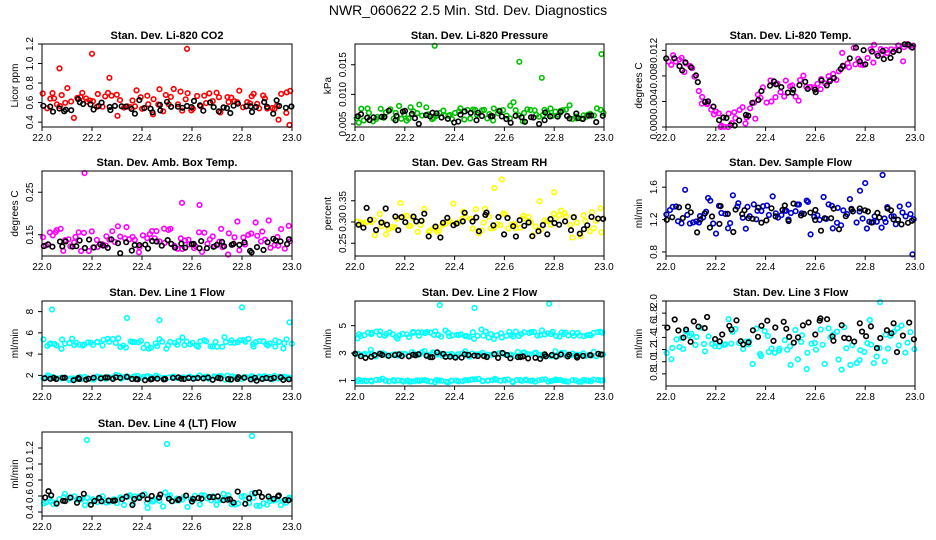 This screenshot has height=540, width=936. What do you see at coordinates (167, 163) in the screenshot?
I see `panel-title: Stan. Dev. Amb. Box Temp.` at bounding box center [167, 163].